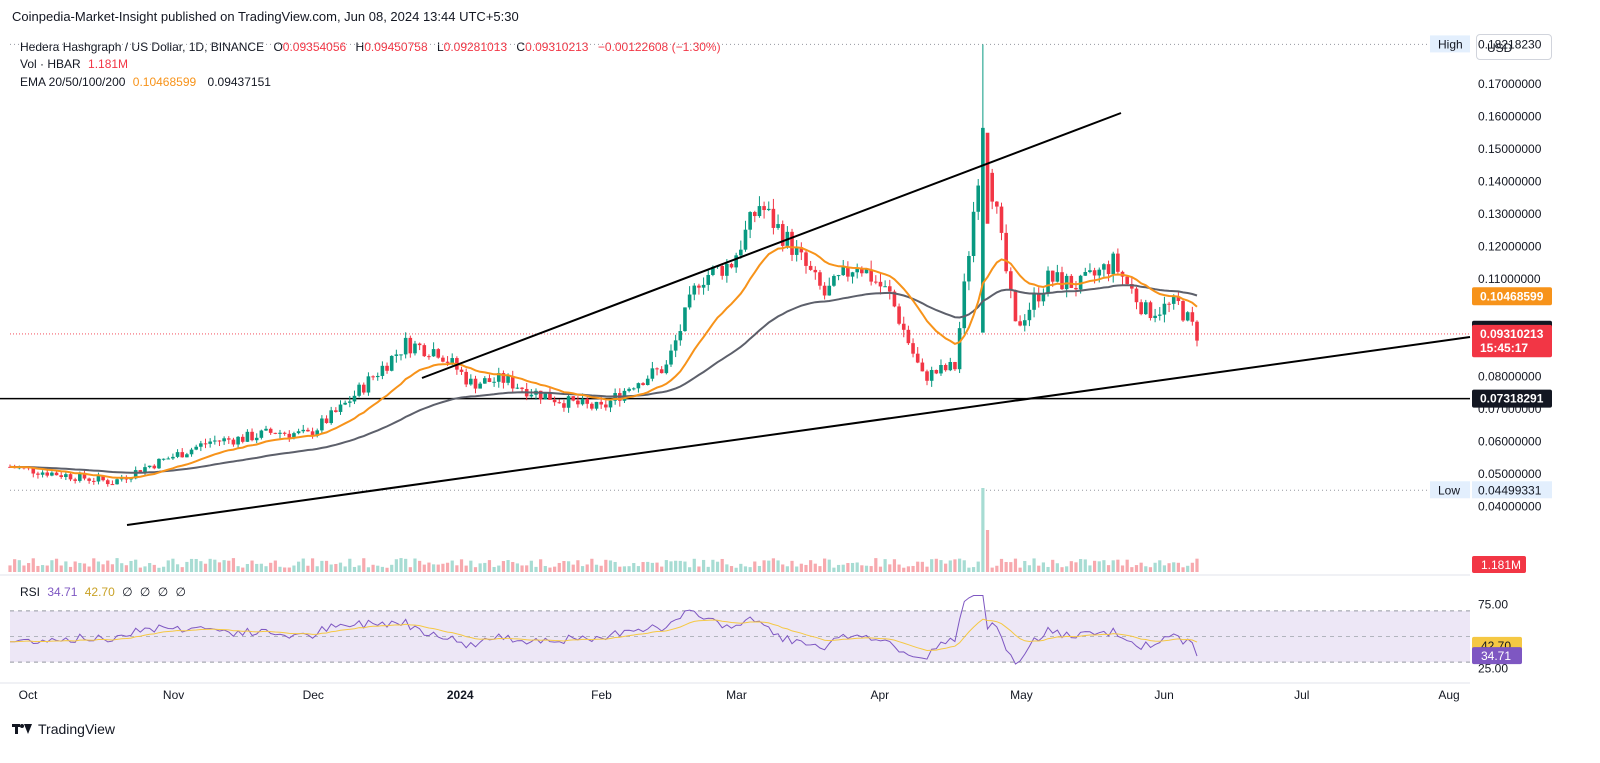  Describe the element at coordinates (440, 47) in the screenshot. I see `low-label: L` at that location.